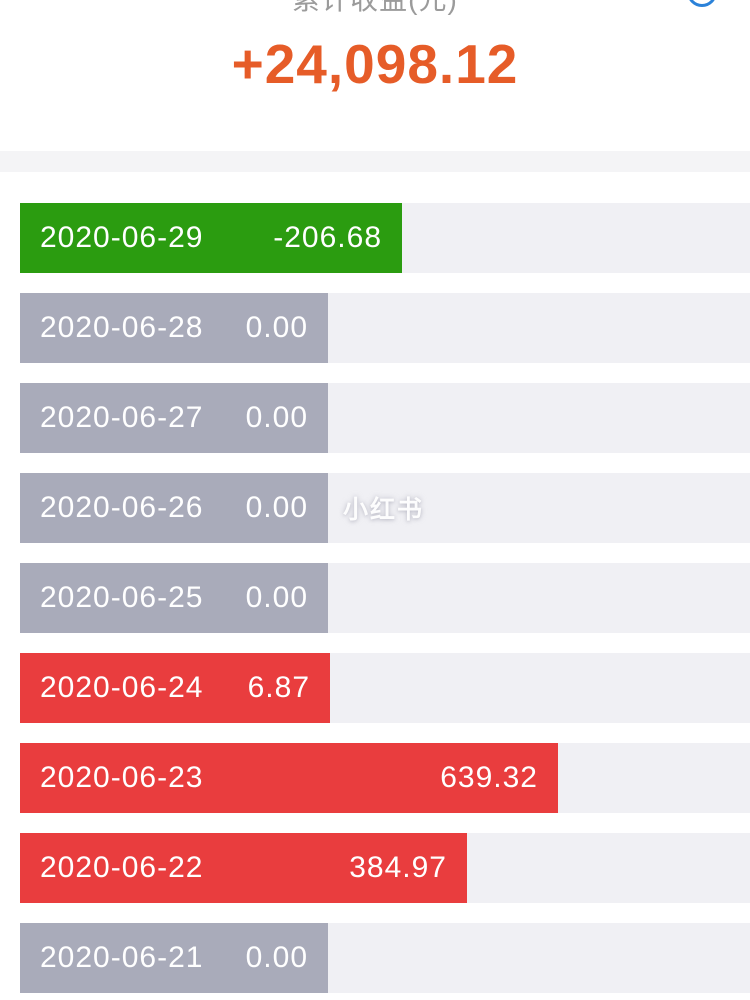 The height and width of the screenshot is (1000, 750). Describe the element at coordinates (122, 687) in the screenshot. I see `bar-date: 2020-06-24` at that location.